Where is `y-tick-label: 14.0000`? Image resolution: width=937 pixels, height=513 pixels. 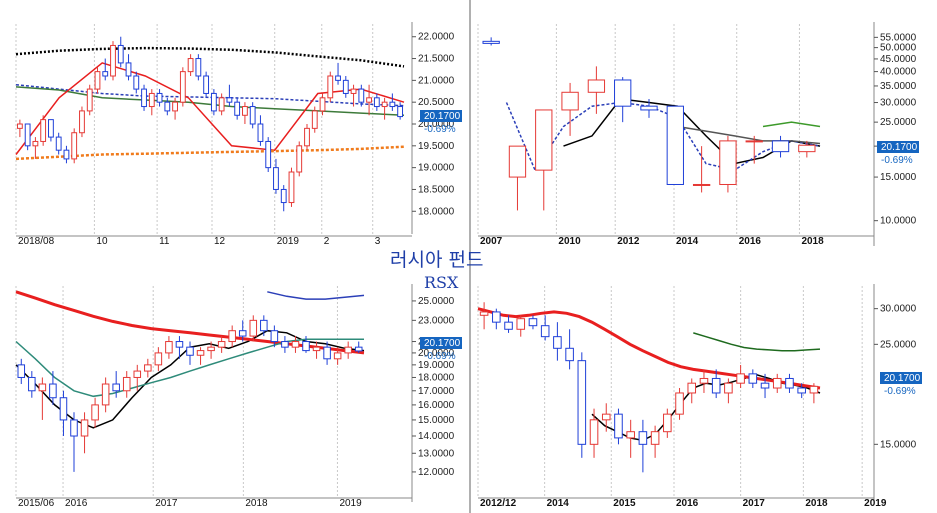
y-tick-label: 14.0000 is located at coordinates (436, 436).